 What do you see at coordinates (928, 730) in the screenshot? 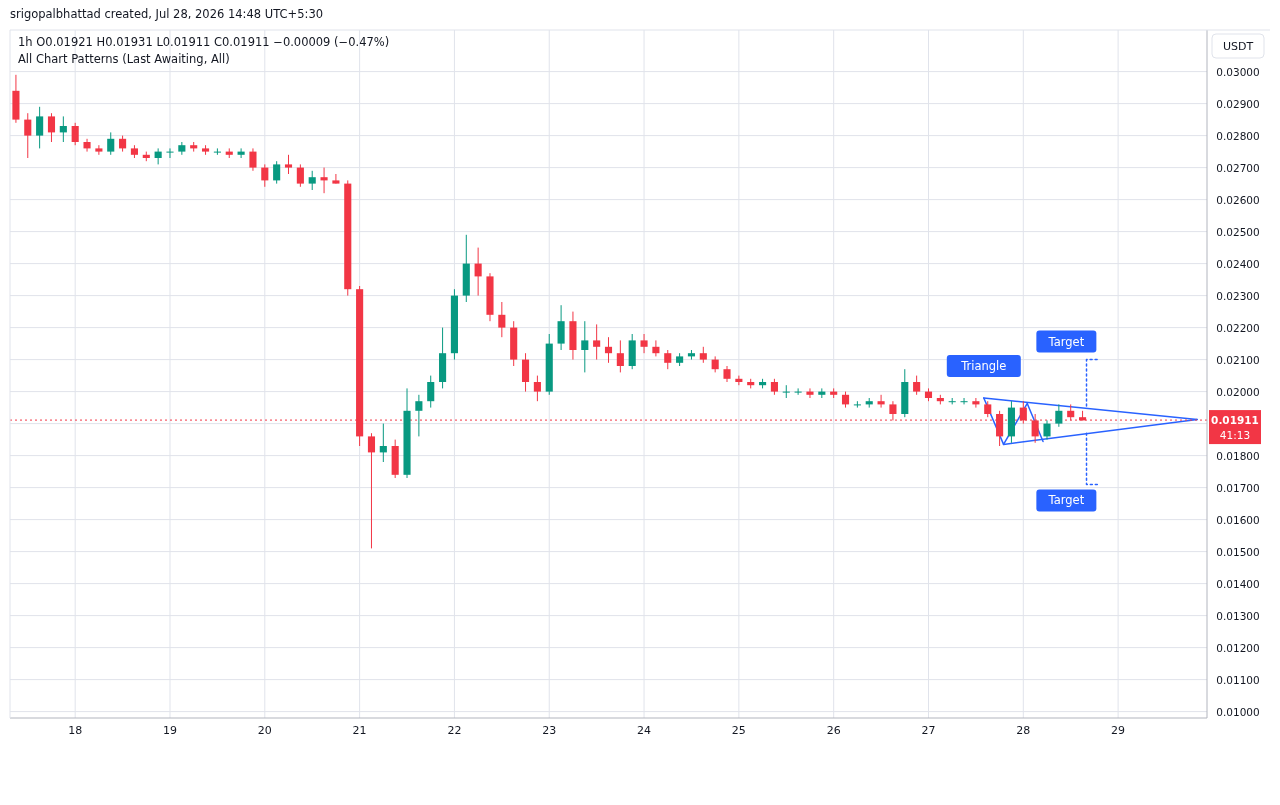
I see `x-tick-label: 27` at bounding box center [928, 730].